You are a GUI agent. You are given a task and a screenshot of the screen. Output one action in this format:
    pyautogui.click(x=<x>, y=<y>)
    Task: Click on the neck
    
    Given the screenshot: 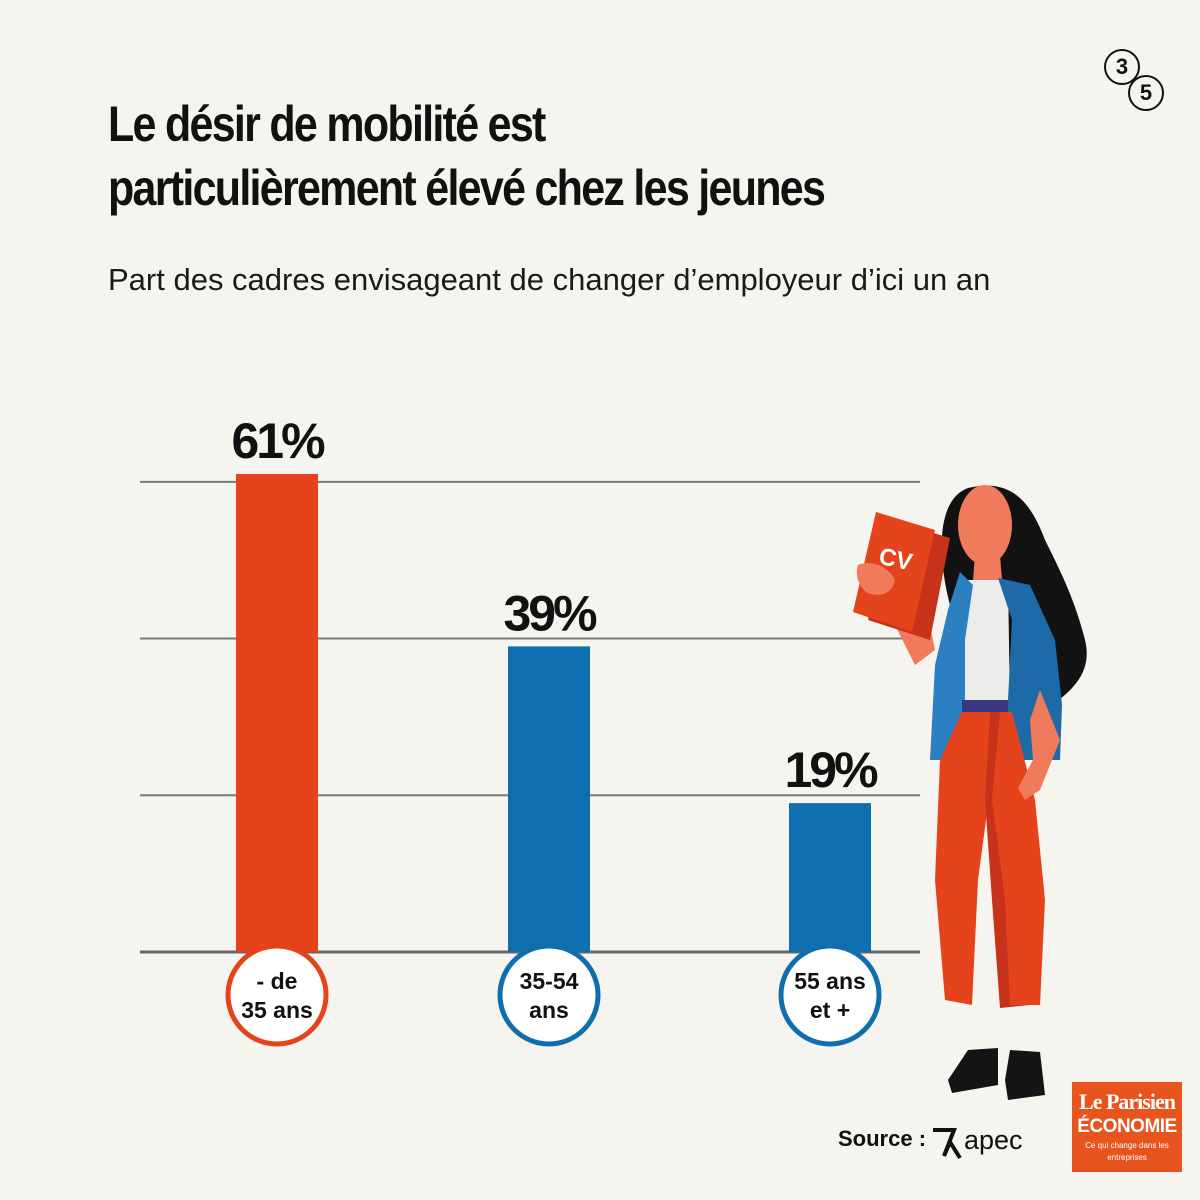 What is the action you would take?
    pyautogui.click(x=987, y=567)
    